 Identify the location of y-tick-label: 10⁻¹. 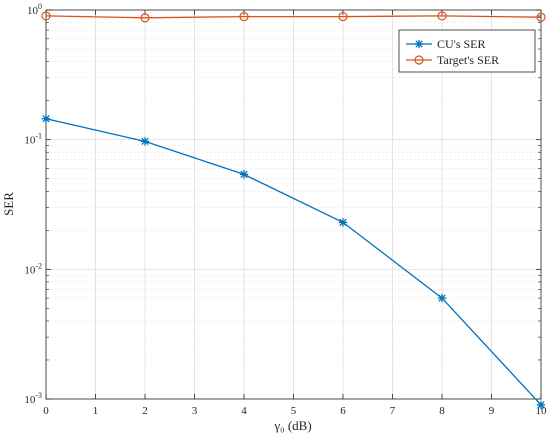
(33, 139).